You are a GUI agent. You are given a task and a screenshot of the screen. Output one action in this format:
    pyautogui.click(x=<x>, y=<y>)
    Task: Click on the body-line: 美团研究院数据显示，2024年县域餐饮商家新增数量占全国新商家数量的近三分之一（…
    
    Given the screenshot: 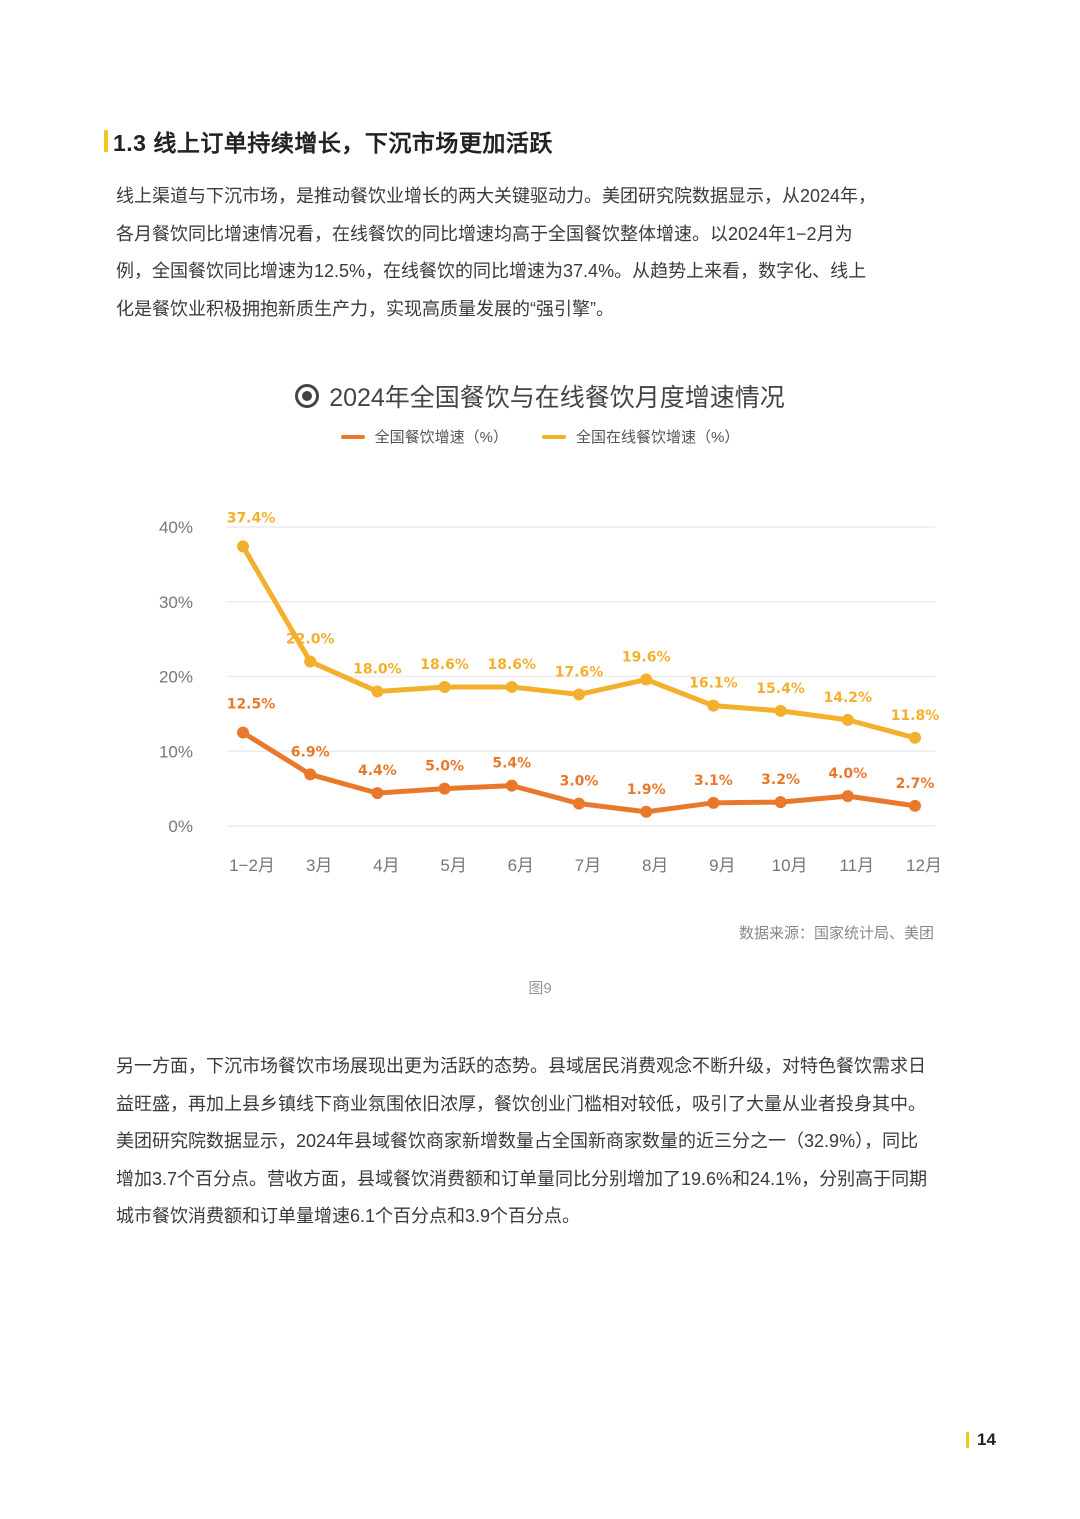 What is the action you would take?
    pyautogui.click(x=517, y=1141)
    